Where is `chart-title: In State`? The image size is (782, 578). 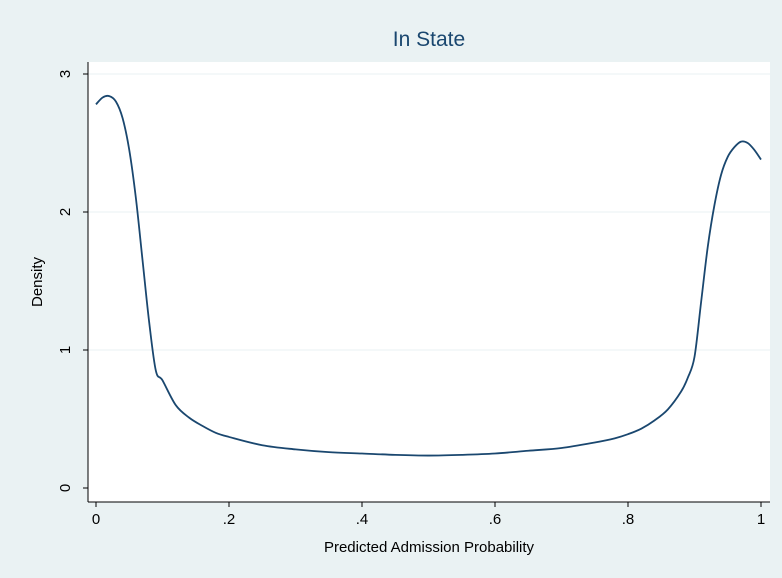
chart-title: In State is located at coordinates (429, 39).